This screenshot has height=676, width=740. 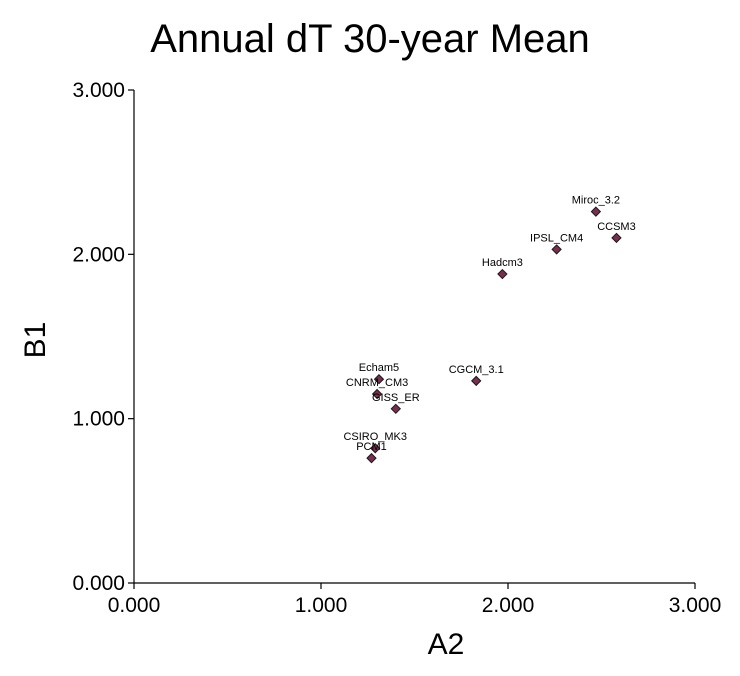 What do you see at coordinates (98, 90) in the screenshot?
I see `y-tick-label: 3.000` at bounding box center [98, 90].